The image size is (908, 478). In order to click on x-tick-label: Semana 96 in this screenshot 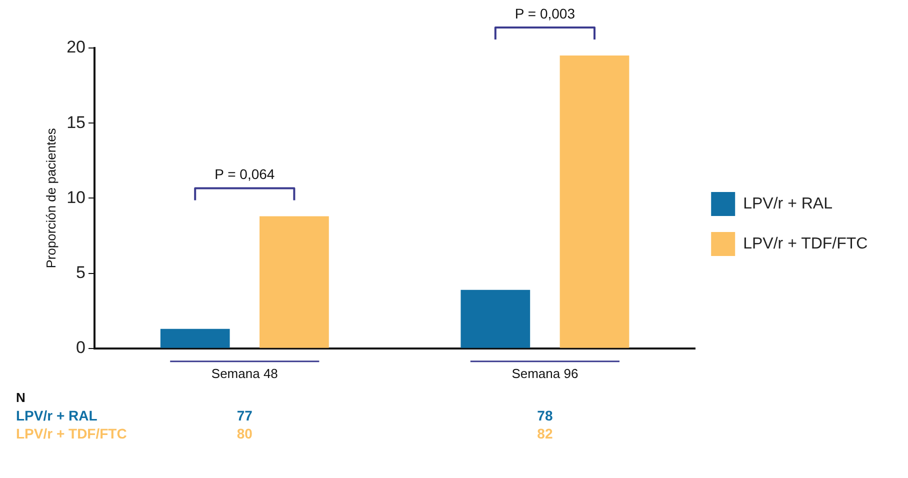, I will do `click(545, 373)`.